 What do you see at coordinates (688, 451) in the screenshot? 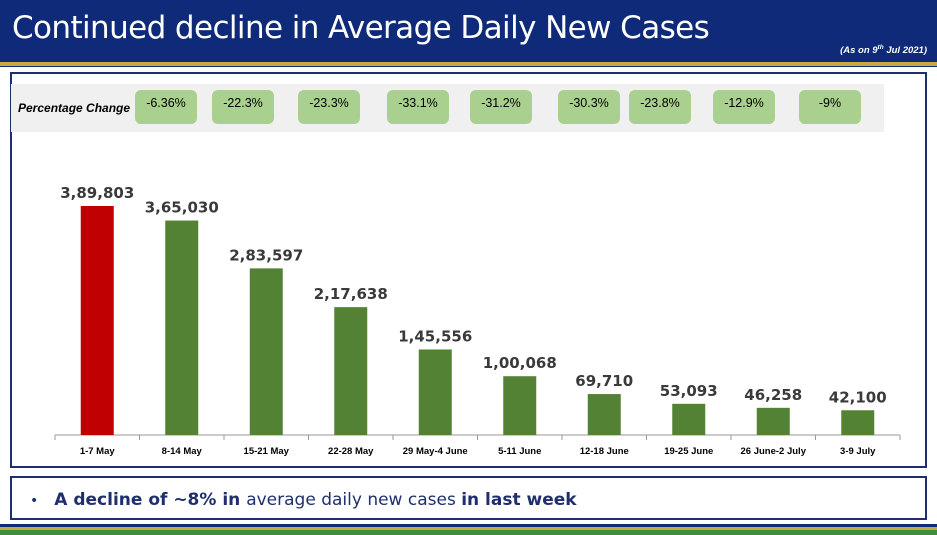
I see `category-label: 19-25 June` at bounding box center [688, 451].